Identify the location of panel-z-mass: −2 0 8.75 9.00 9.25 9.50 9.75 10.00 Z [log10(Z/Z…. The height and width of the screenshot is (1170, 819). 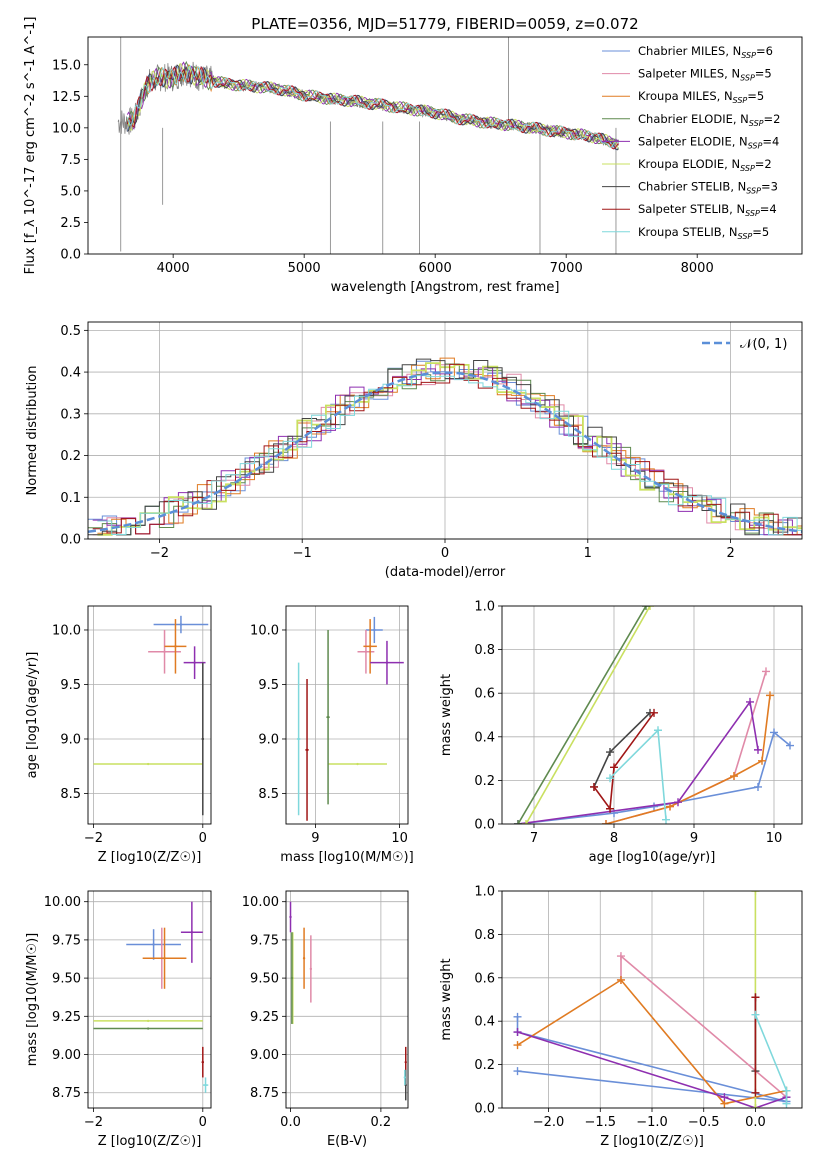
(118, 1019).